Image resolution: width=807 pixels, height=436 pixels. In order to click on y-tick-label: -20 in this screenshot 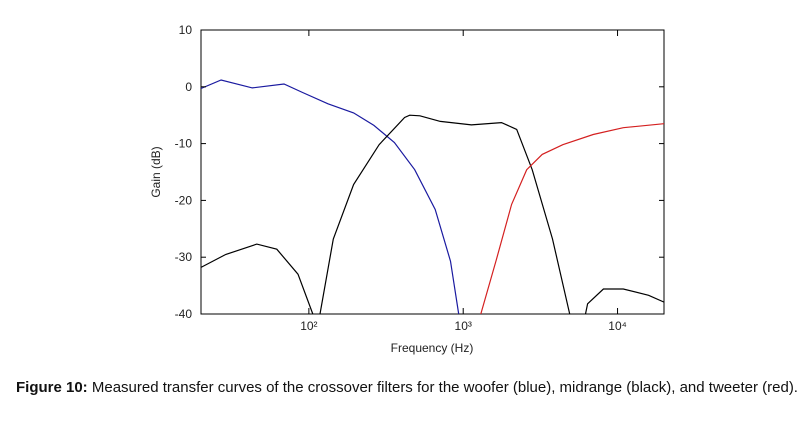, I will do `click(184, 200)`.